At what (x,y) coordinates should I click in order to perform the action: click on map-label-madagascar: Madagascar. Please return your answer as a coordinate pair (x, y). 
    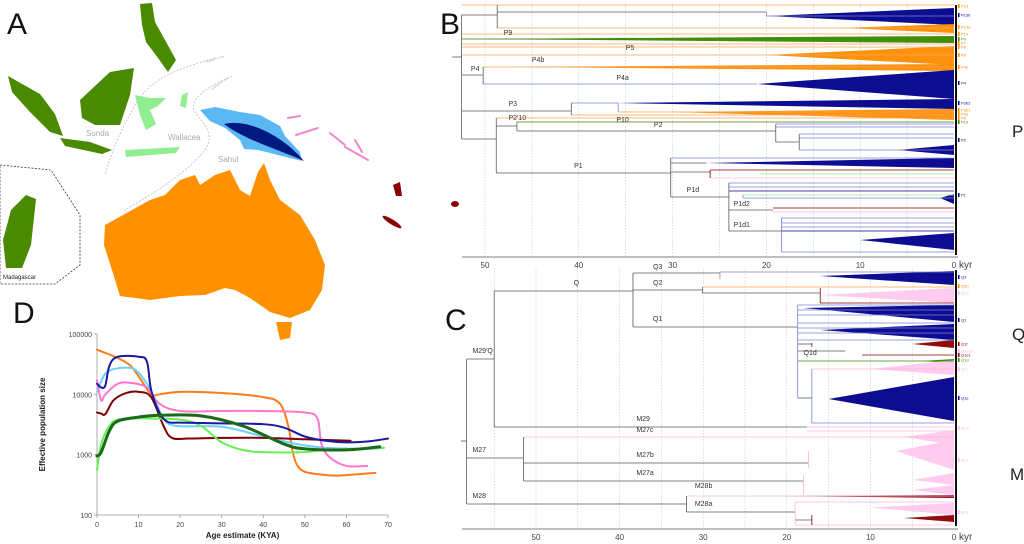
    Looking at the image, I should click on (19, 278).